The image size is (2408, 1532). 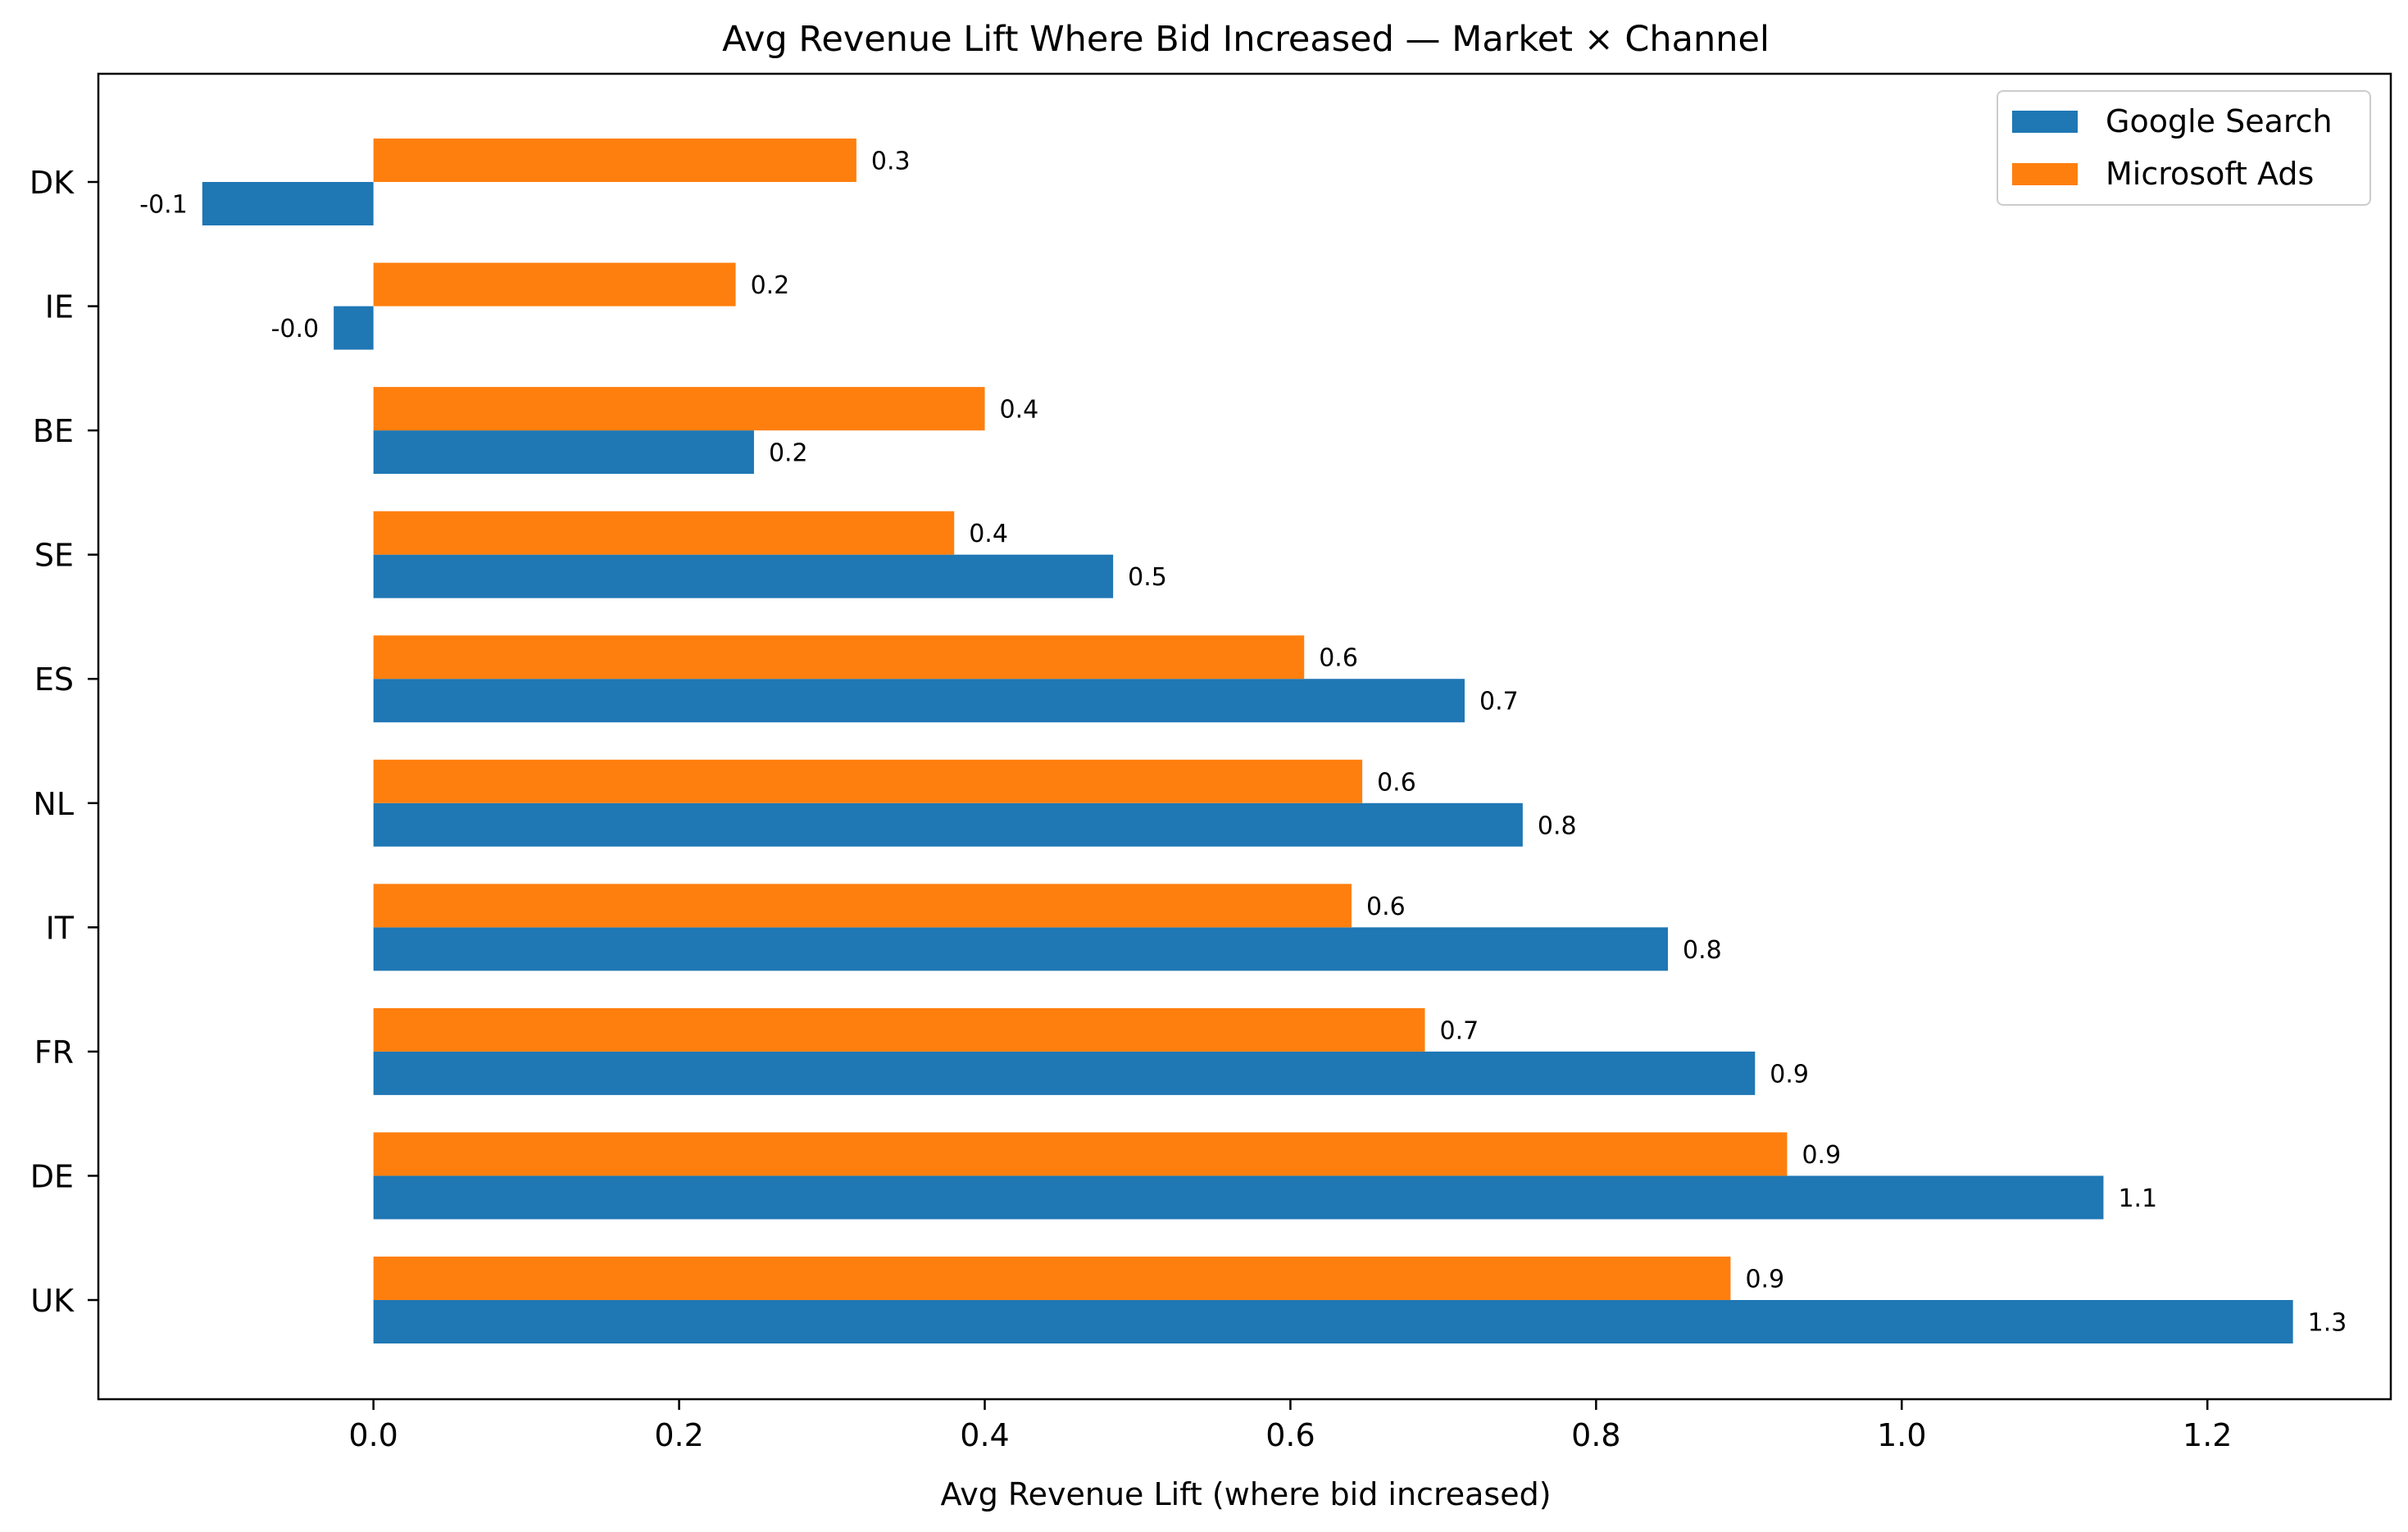 What do you see at coordinates (2137, 1198) in the screenshot?
I see `data-label-google-search-de: 1.1` at bounding box center [2137, 1198].